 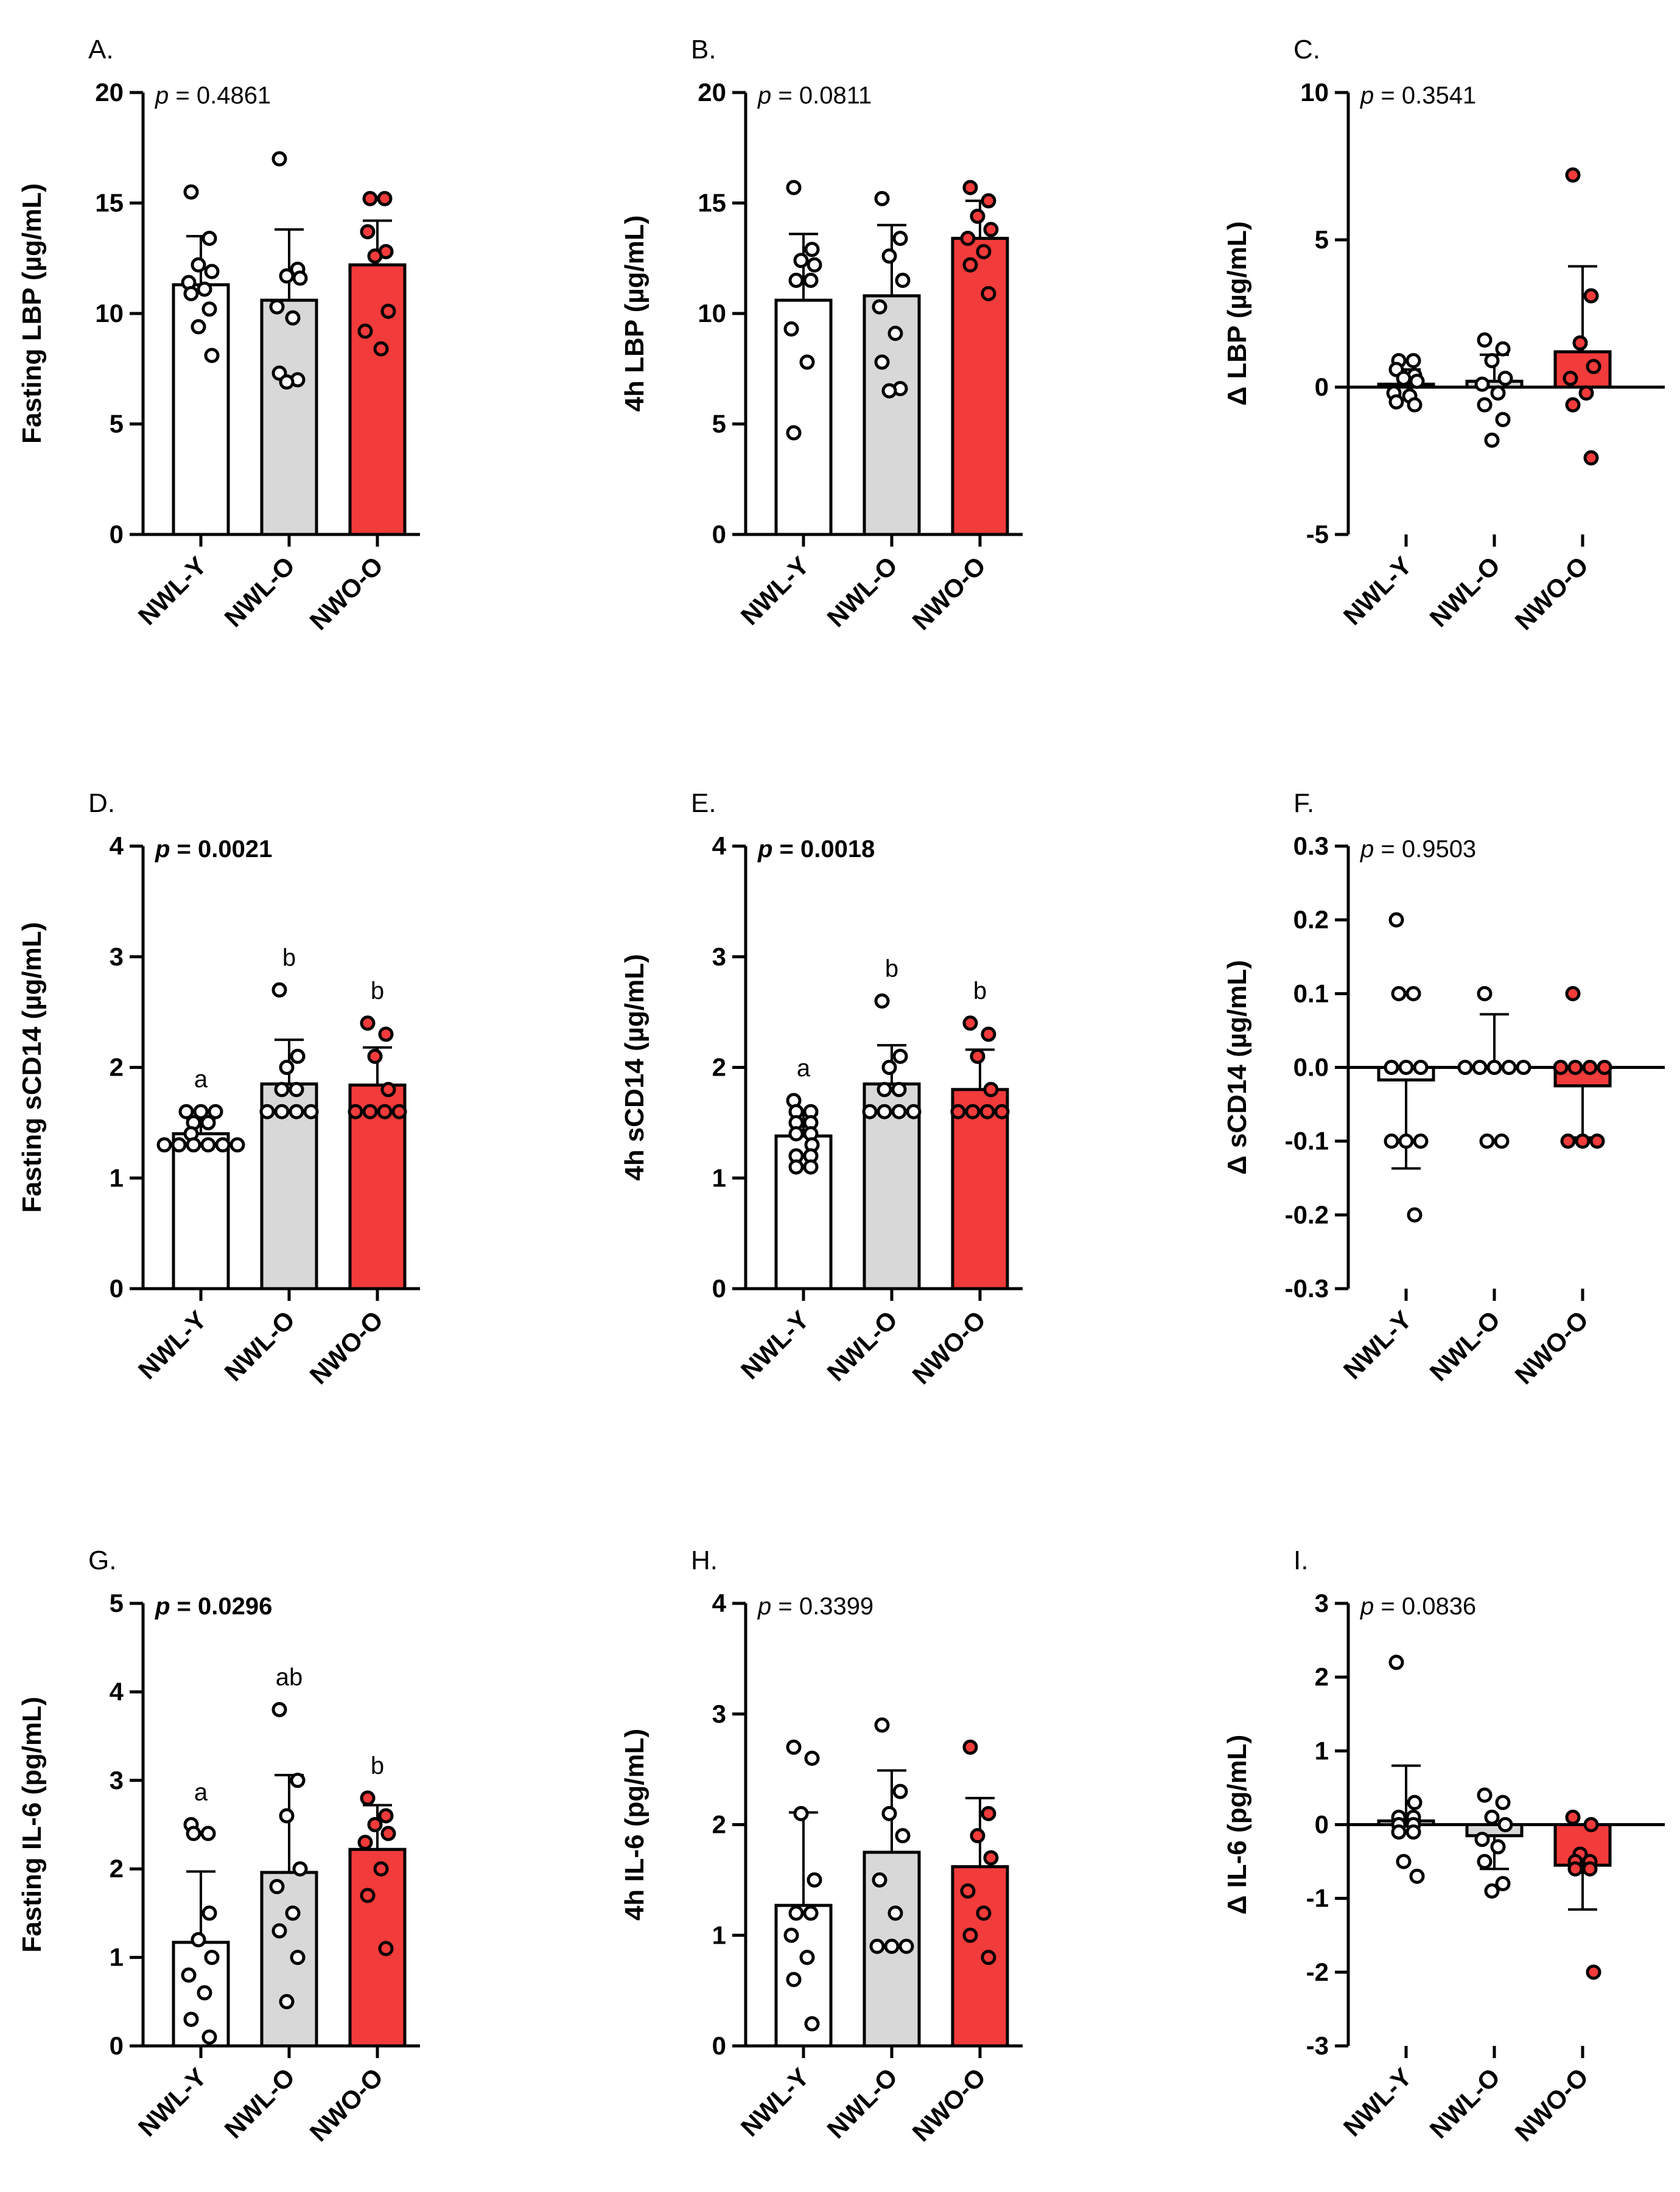 I want to click on panel-label: I., so click(x=1300, y=1560).